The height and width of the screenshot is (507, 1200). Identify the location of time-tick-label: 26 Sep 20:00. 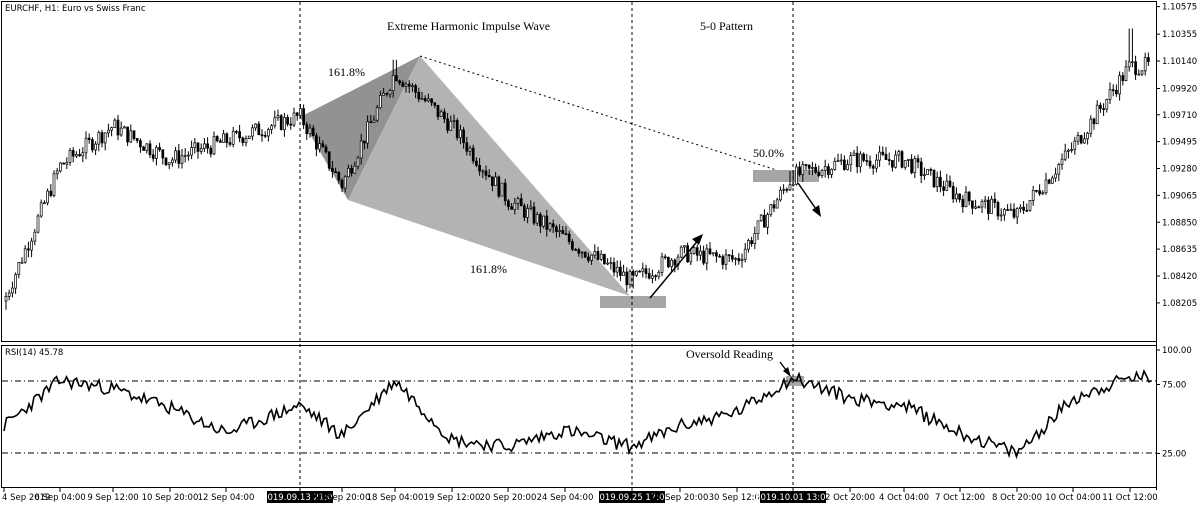
(680, 498).